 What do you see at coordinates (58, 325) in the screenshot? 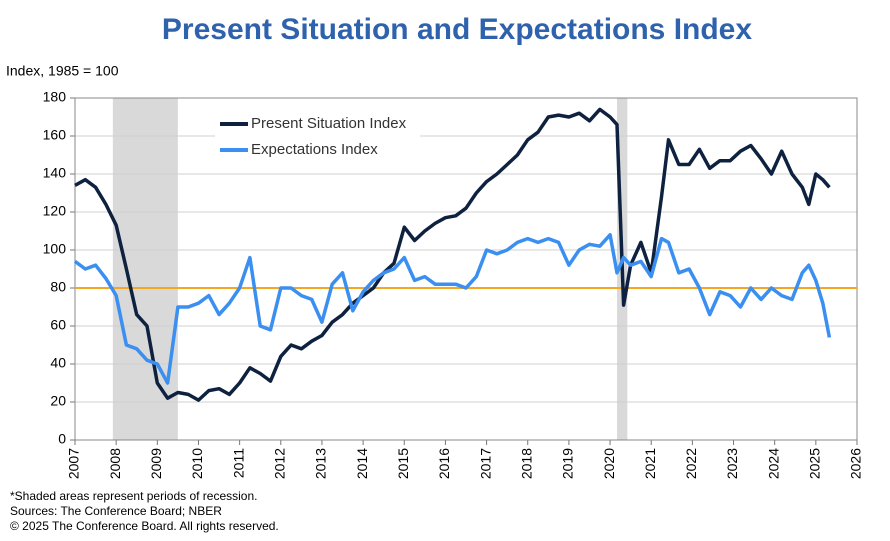
I see `y-tick-label: 60` at bounding box center [58, 325].